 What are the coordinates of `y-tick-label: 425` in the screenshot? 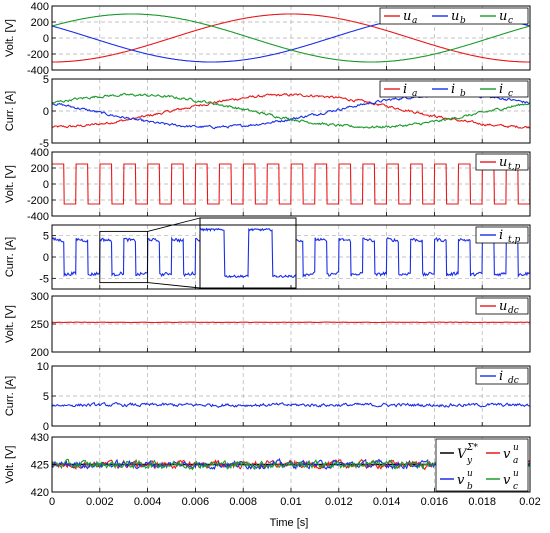 It's located at (40, 466).